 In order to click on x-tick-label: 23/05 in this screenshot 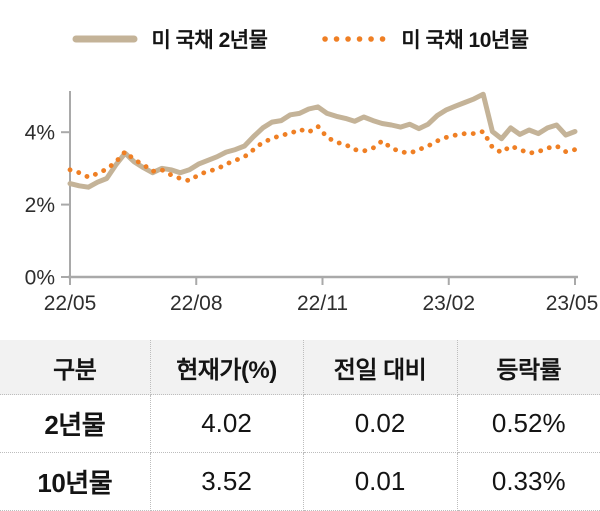, I will do `click(572, 303)`.